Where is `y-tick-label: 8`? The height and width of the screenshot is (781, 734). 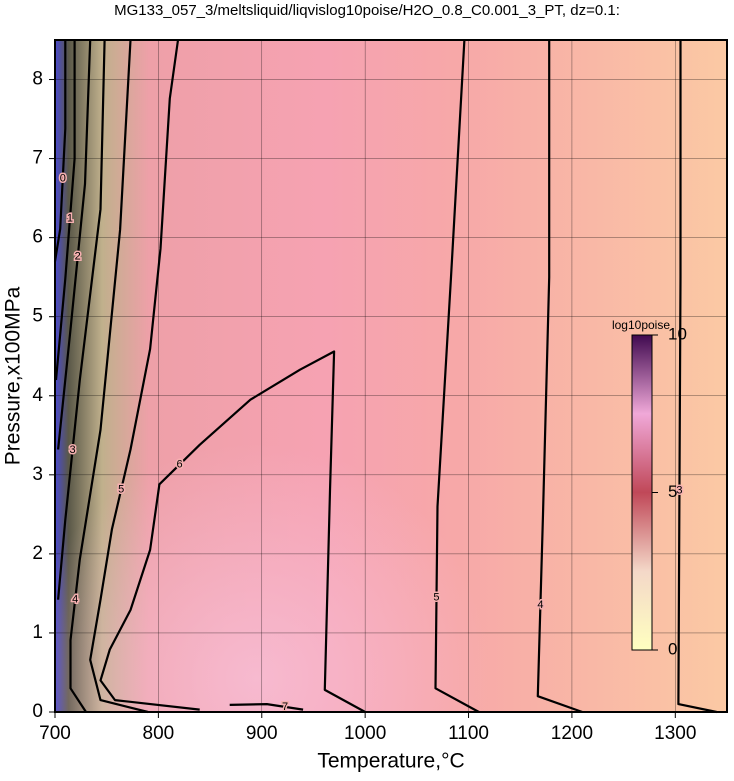 y-tick-label: 8 is located at coordinates (37, 79).